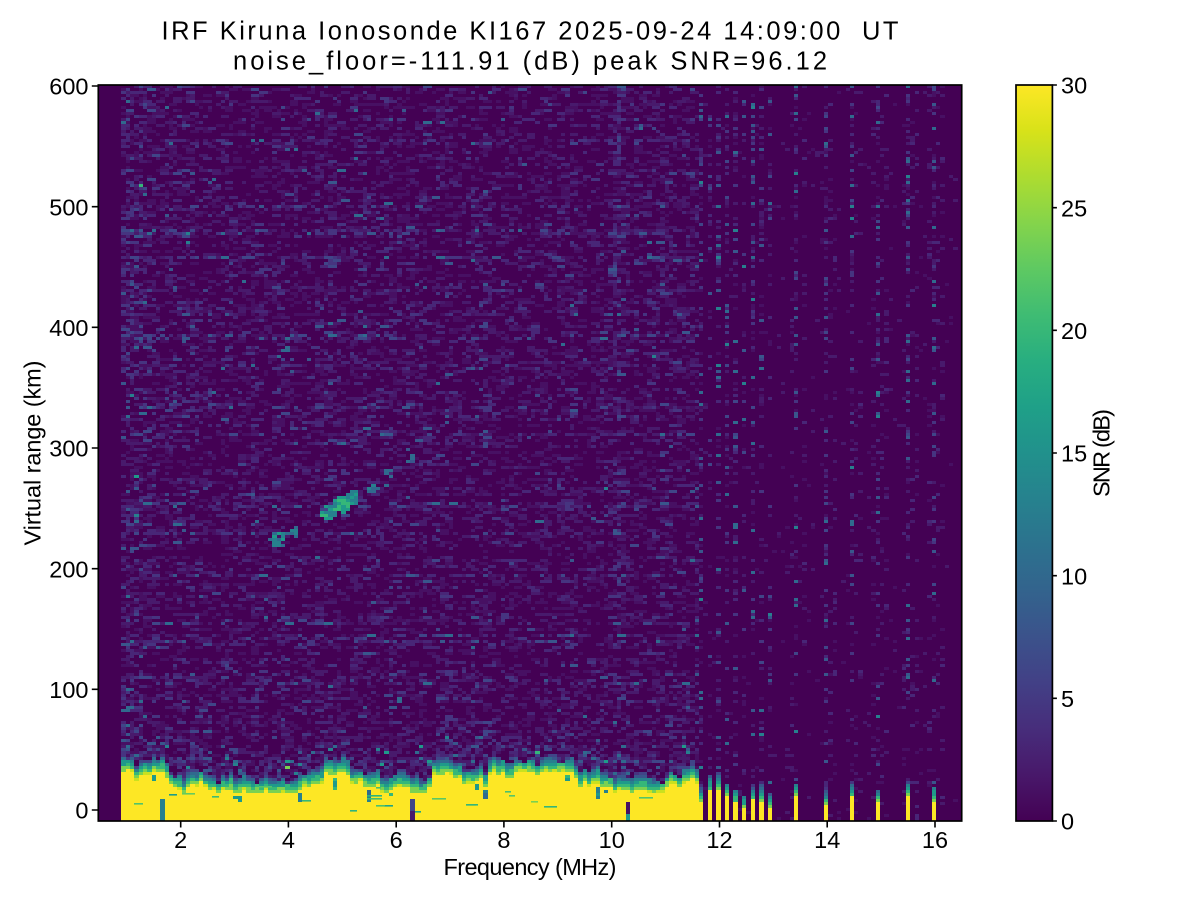  Describe the element at coordinates (68, 207) in the screenshot. I see `svg-text: 500` at that location.